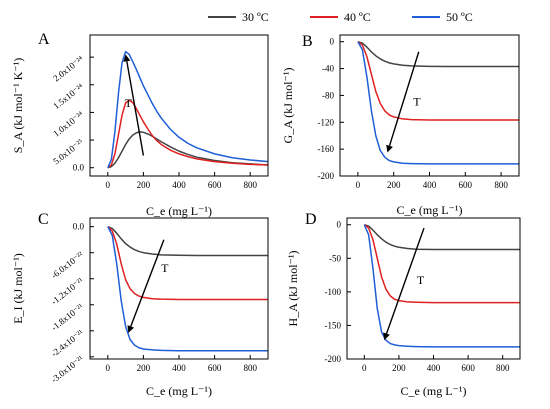  I want to click on legend: 30 ºC 40 ºC 50 ºC, so click(340, 17).